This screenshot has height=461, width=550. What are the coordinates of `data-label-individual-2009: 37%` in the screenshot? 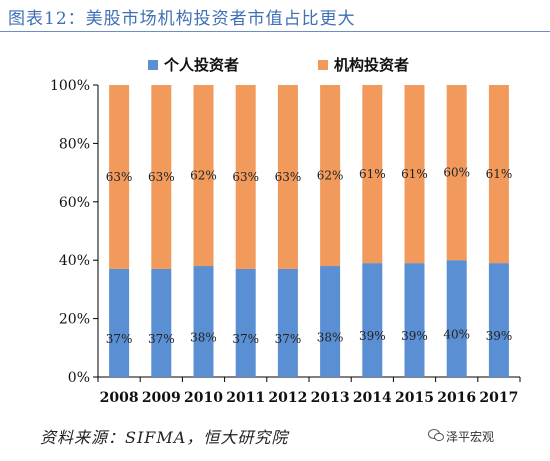 It's located at (161, 339).